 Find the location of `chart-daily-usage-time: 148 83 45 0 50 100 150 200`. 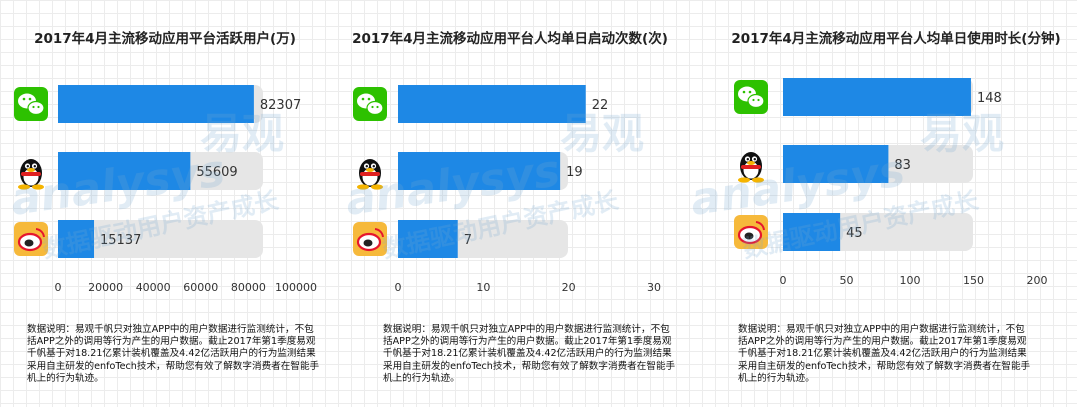

chart-daily-usage-time: 148 83 45 0 50 100 150 200 is located at coordinates (891, 182).